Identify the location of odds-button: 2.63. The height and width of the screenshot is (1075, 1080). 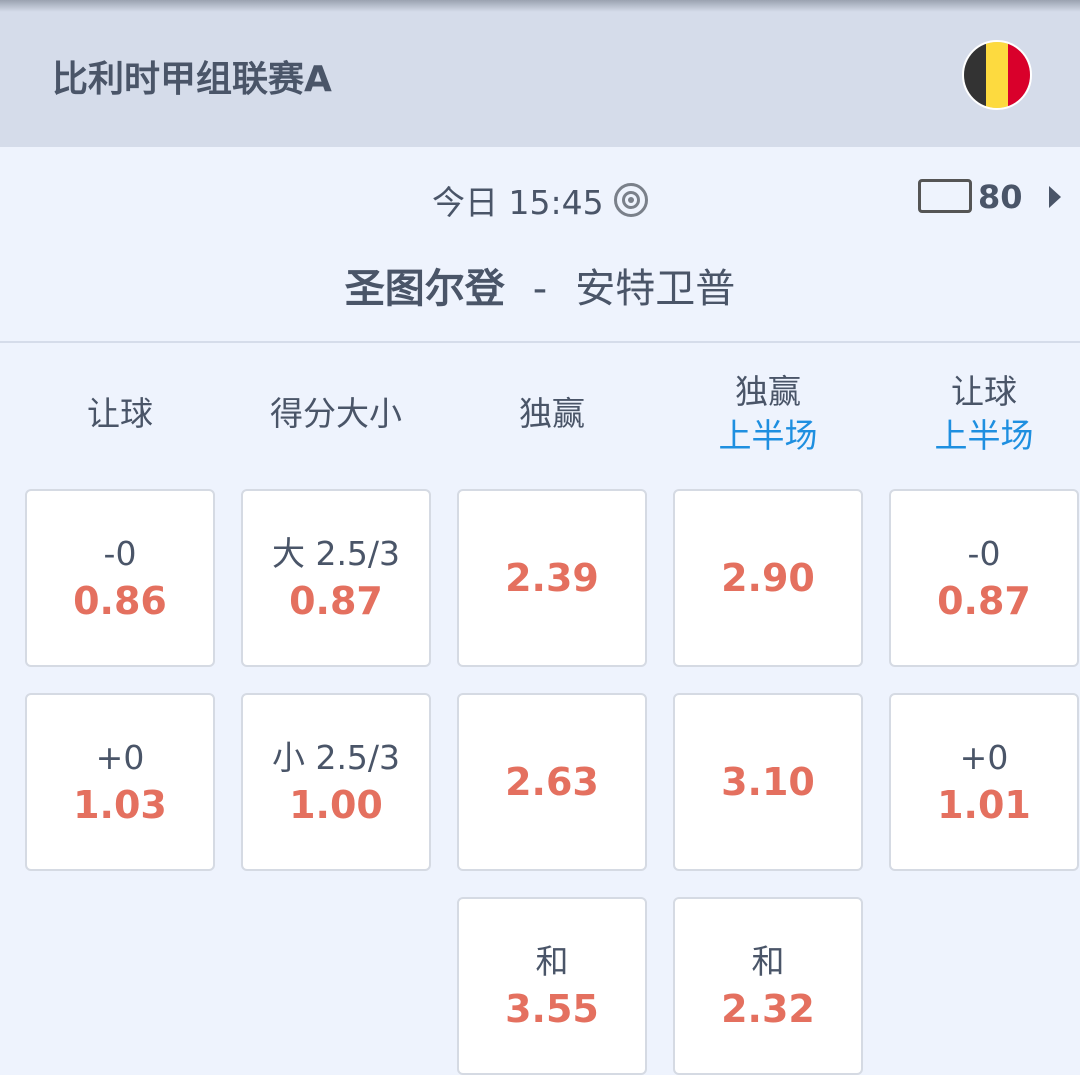
(552, 782).